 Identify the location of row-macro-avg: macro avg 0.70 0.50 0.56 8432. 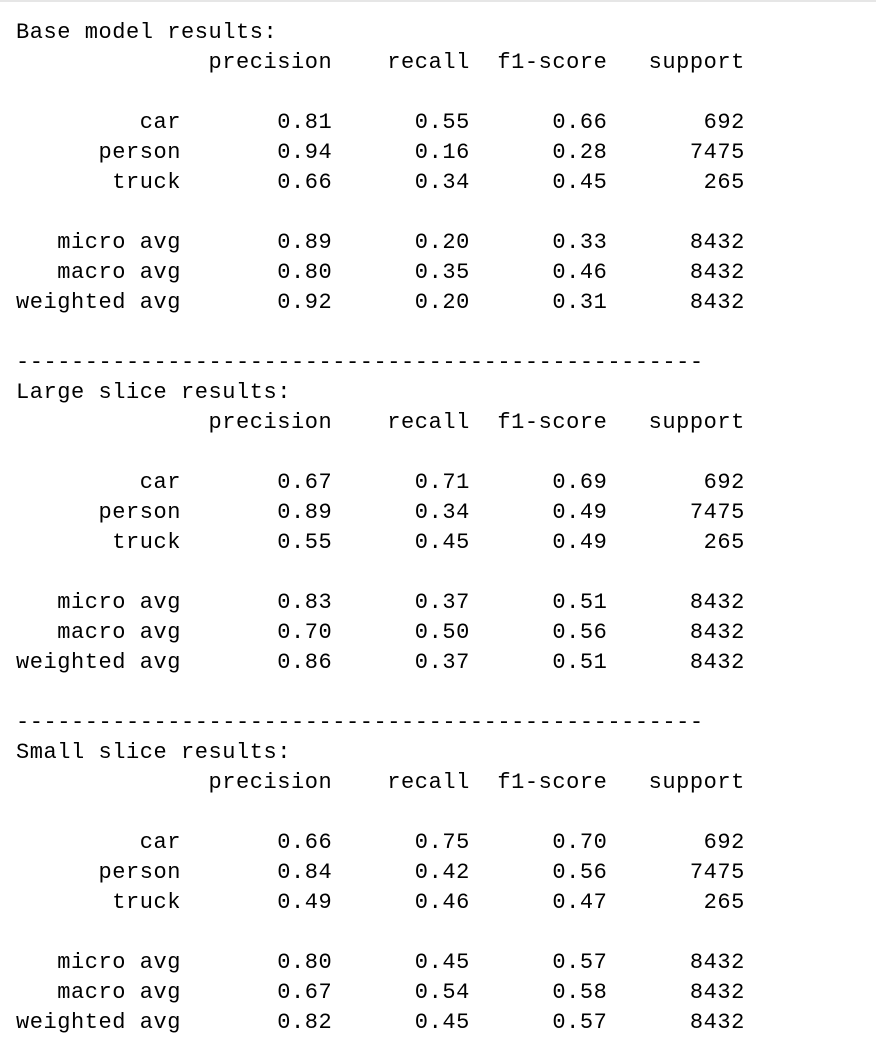
(380, 632).